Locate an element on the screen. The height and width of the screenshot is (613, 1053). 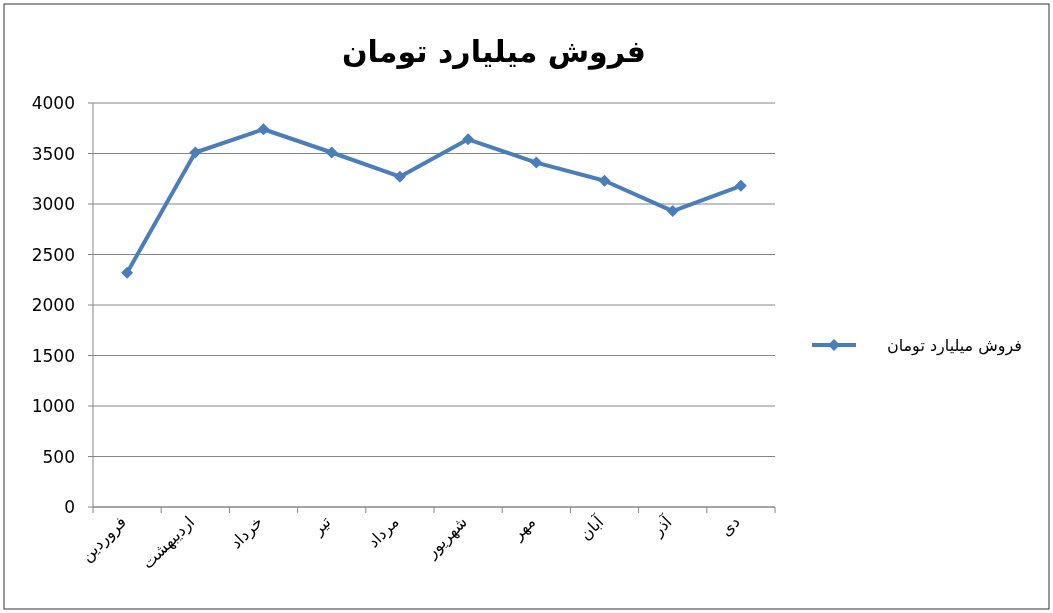
x-tick-label: خرداد is located at coordinates (247, 532).